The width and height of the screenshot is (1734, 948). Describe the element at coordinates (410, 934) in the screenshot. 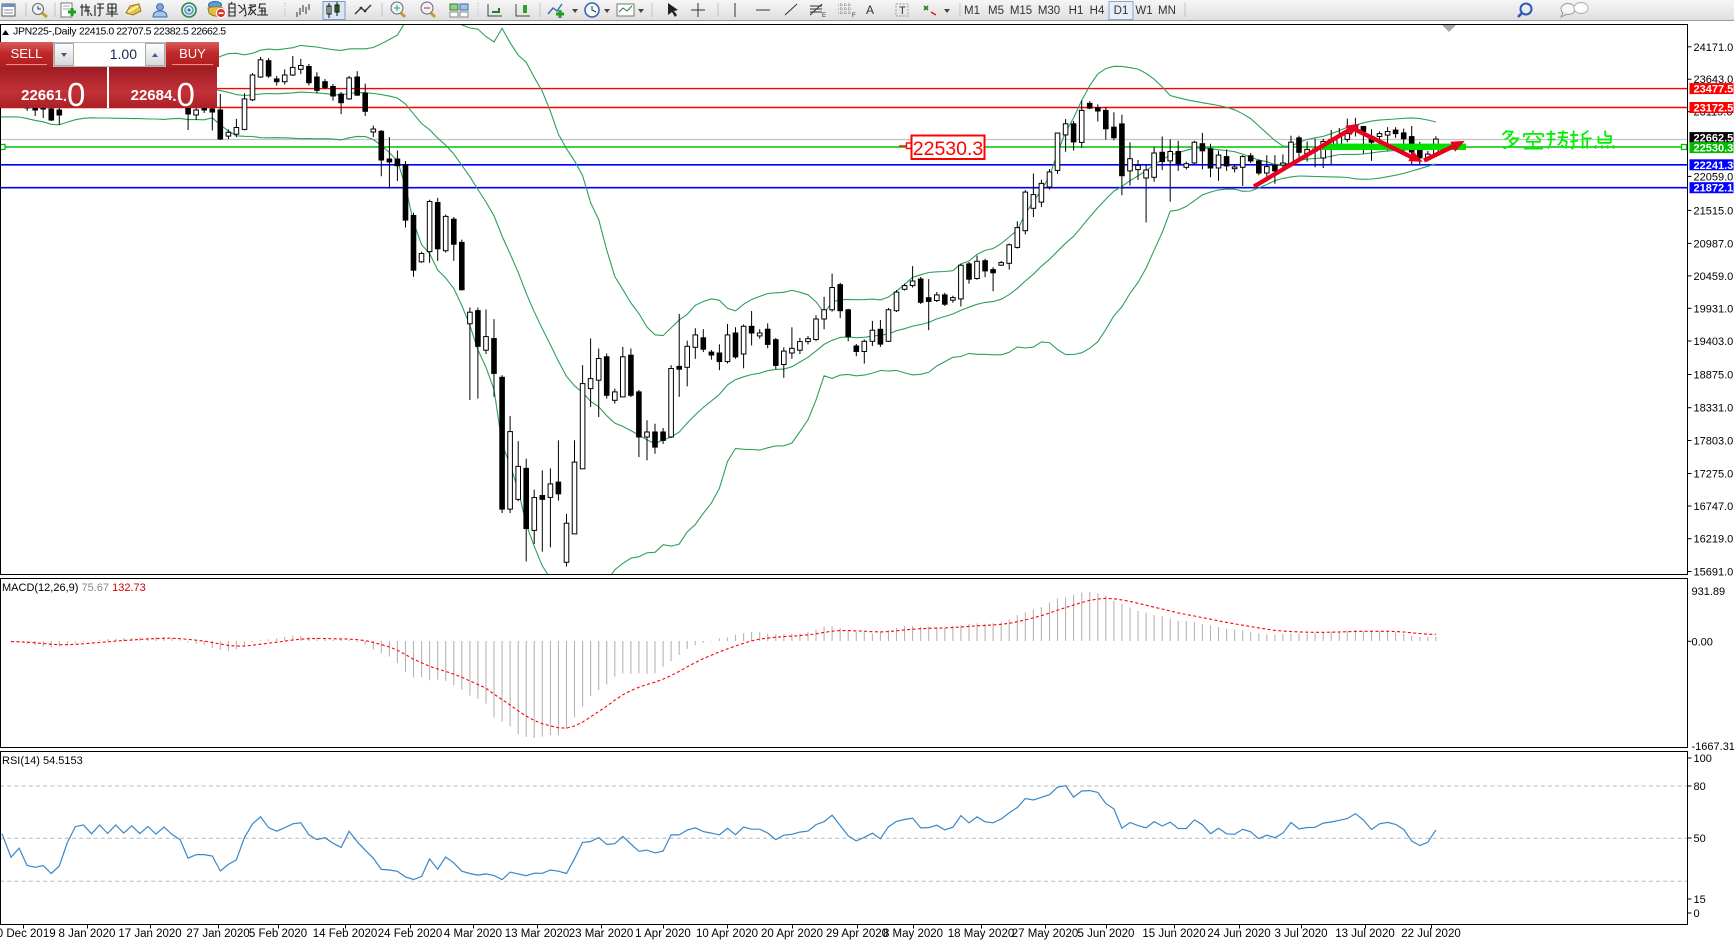

I see `svg-text: 24 Feb 2020` at that location.